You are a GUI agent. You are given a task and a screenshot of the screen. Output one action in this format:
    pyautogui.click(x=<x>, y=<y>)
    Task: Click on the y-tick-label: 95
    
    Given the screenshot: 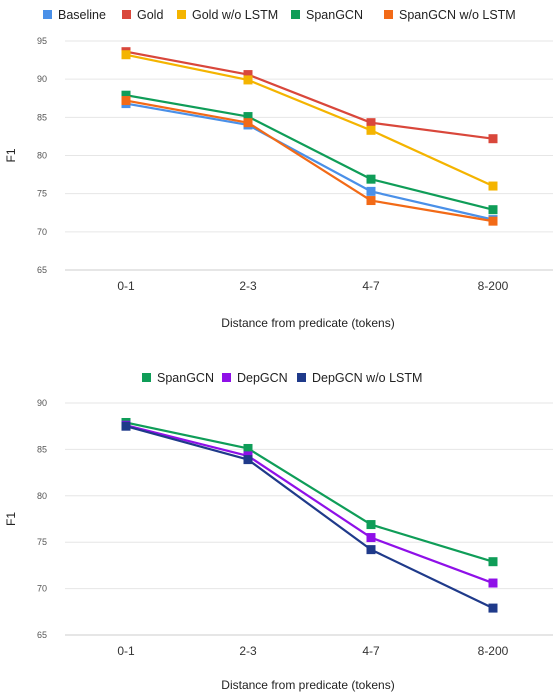 What is the action you would take?
    pyautogui.click(x=42, y=41)
    